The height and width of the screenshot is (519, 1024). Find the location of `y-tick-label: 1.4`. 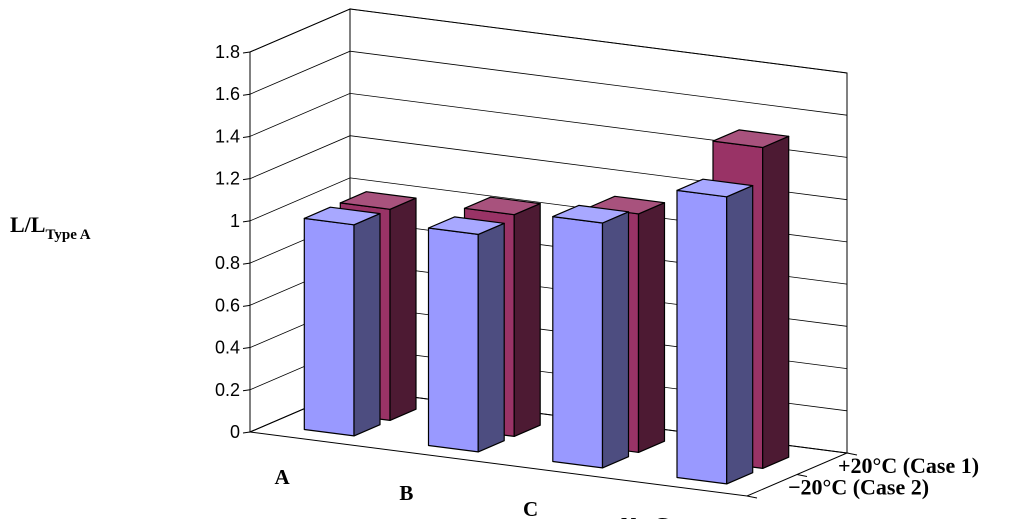

y-tick-label: 1.4 is located at coordinates (227, 136).